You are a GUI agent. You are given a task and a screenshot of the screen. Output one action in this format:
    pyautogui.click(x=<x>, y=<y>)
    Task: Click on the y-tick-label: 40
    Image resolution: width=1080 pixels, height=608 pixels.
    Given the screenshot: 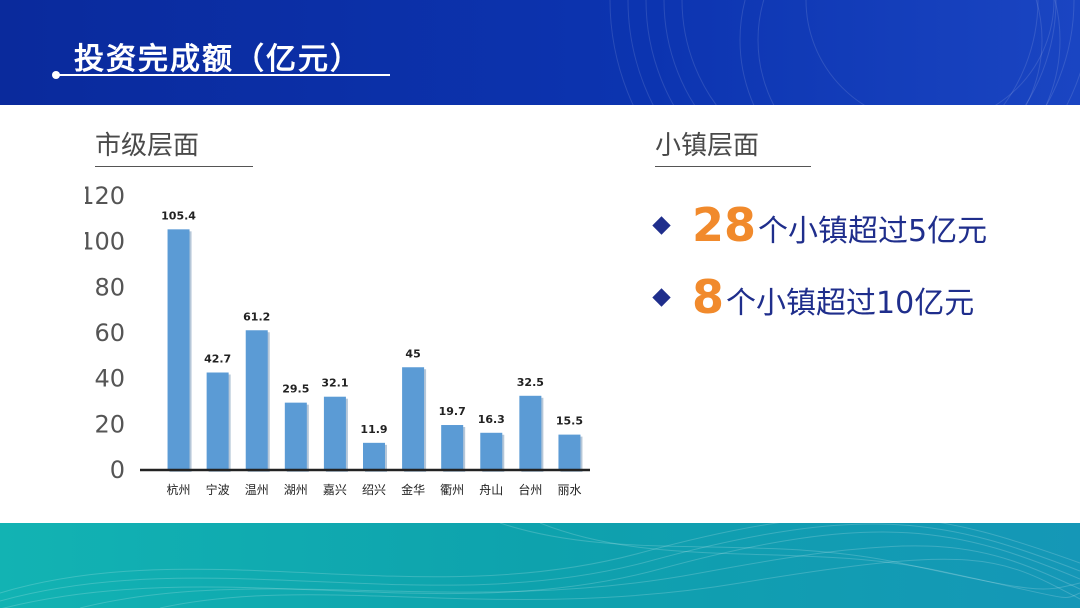 What is the action you would take?
    pyautogui.click(x=109, y=379)
    